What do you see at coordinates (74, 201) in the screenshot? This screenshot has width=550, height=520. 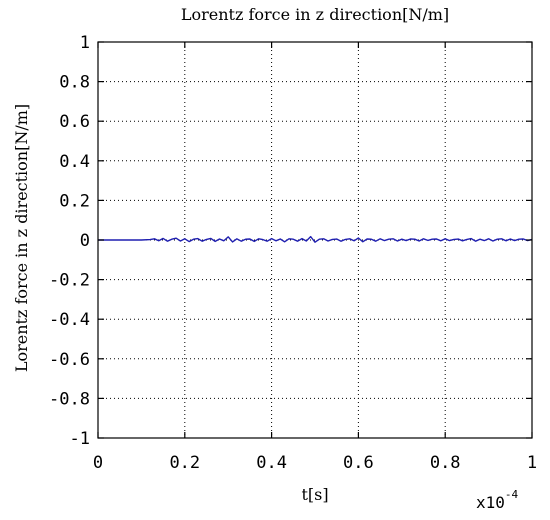 I see `y-tick-label: 0.2` at bounding box center [74, 201].